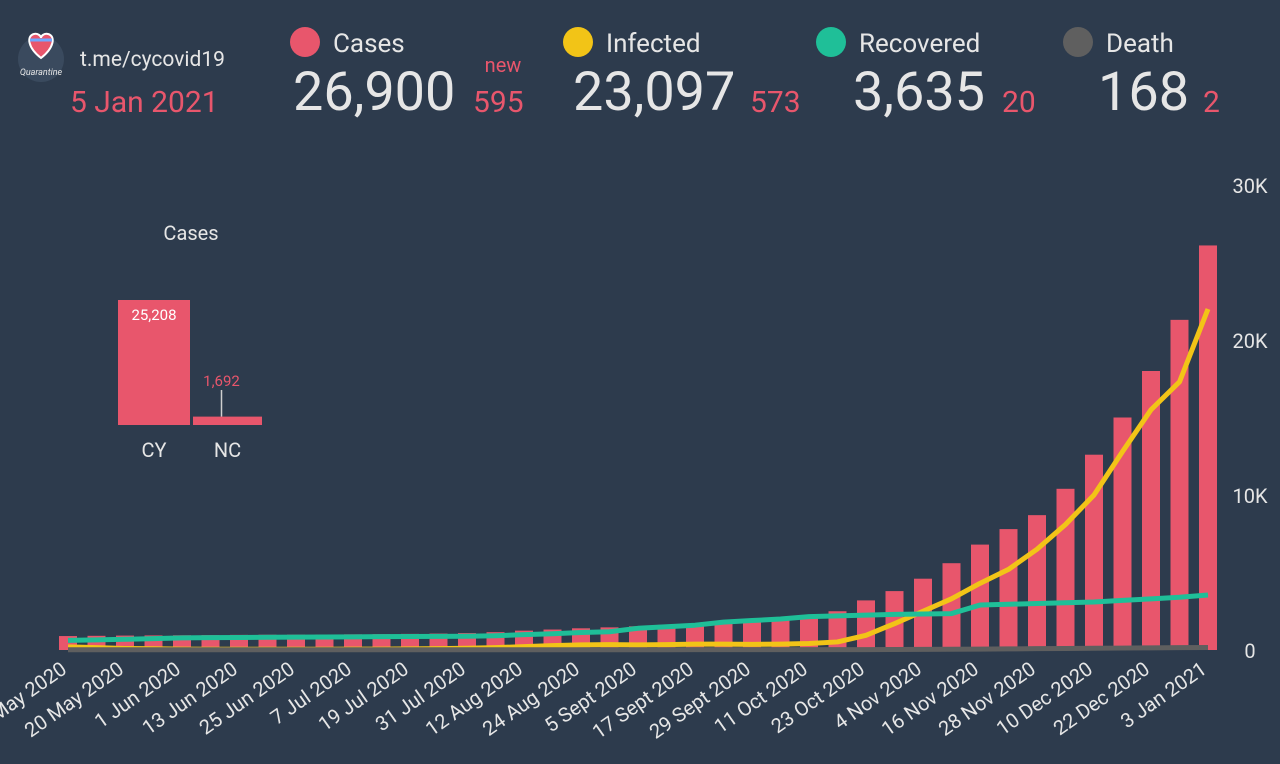 This screenshot has height=764, width=1280. I want to click on logo: Quarantine, so click(41, 57).